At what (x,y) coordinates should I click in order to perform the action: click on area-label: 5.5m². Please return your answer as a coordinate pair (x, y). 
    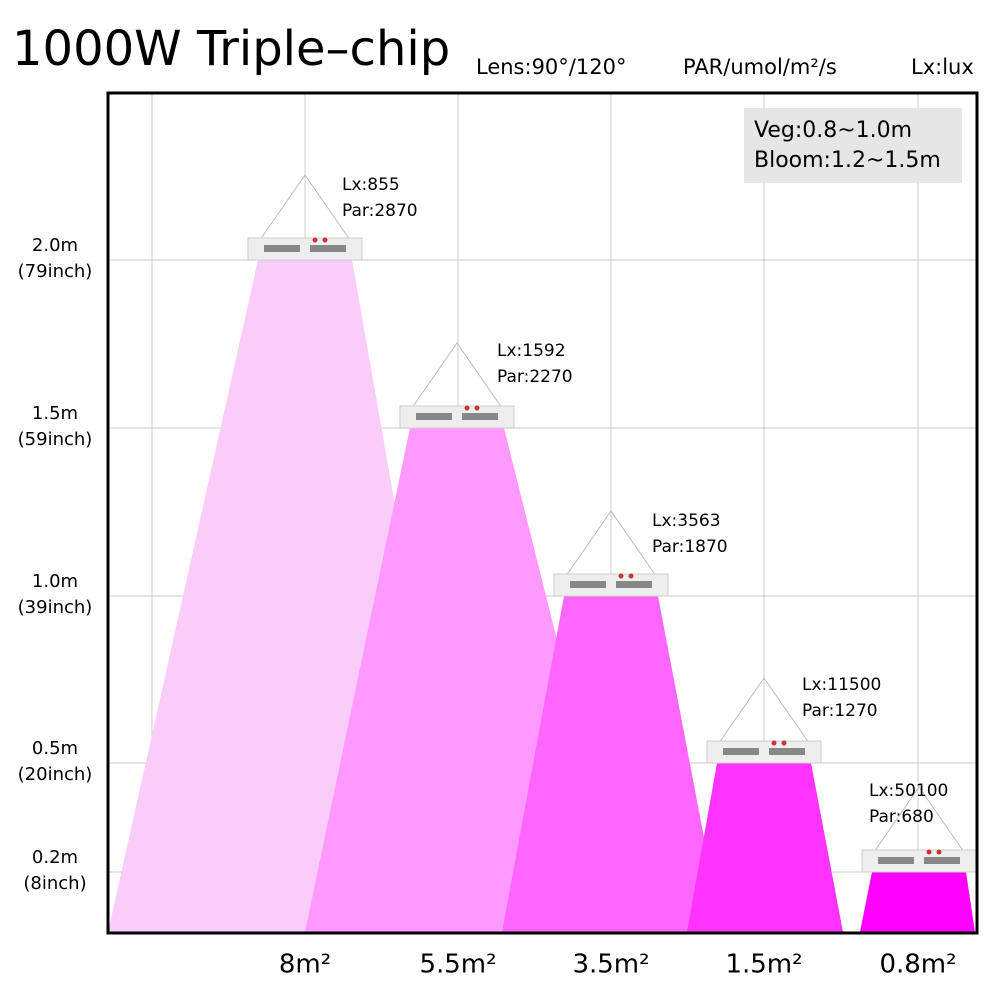
    Looking at the image, I should click on (457, 965).